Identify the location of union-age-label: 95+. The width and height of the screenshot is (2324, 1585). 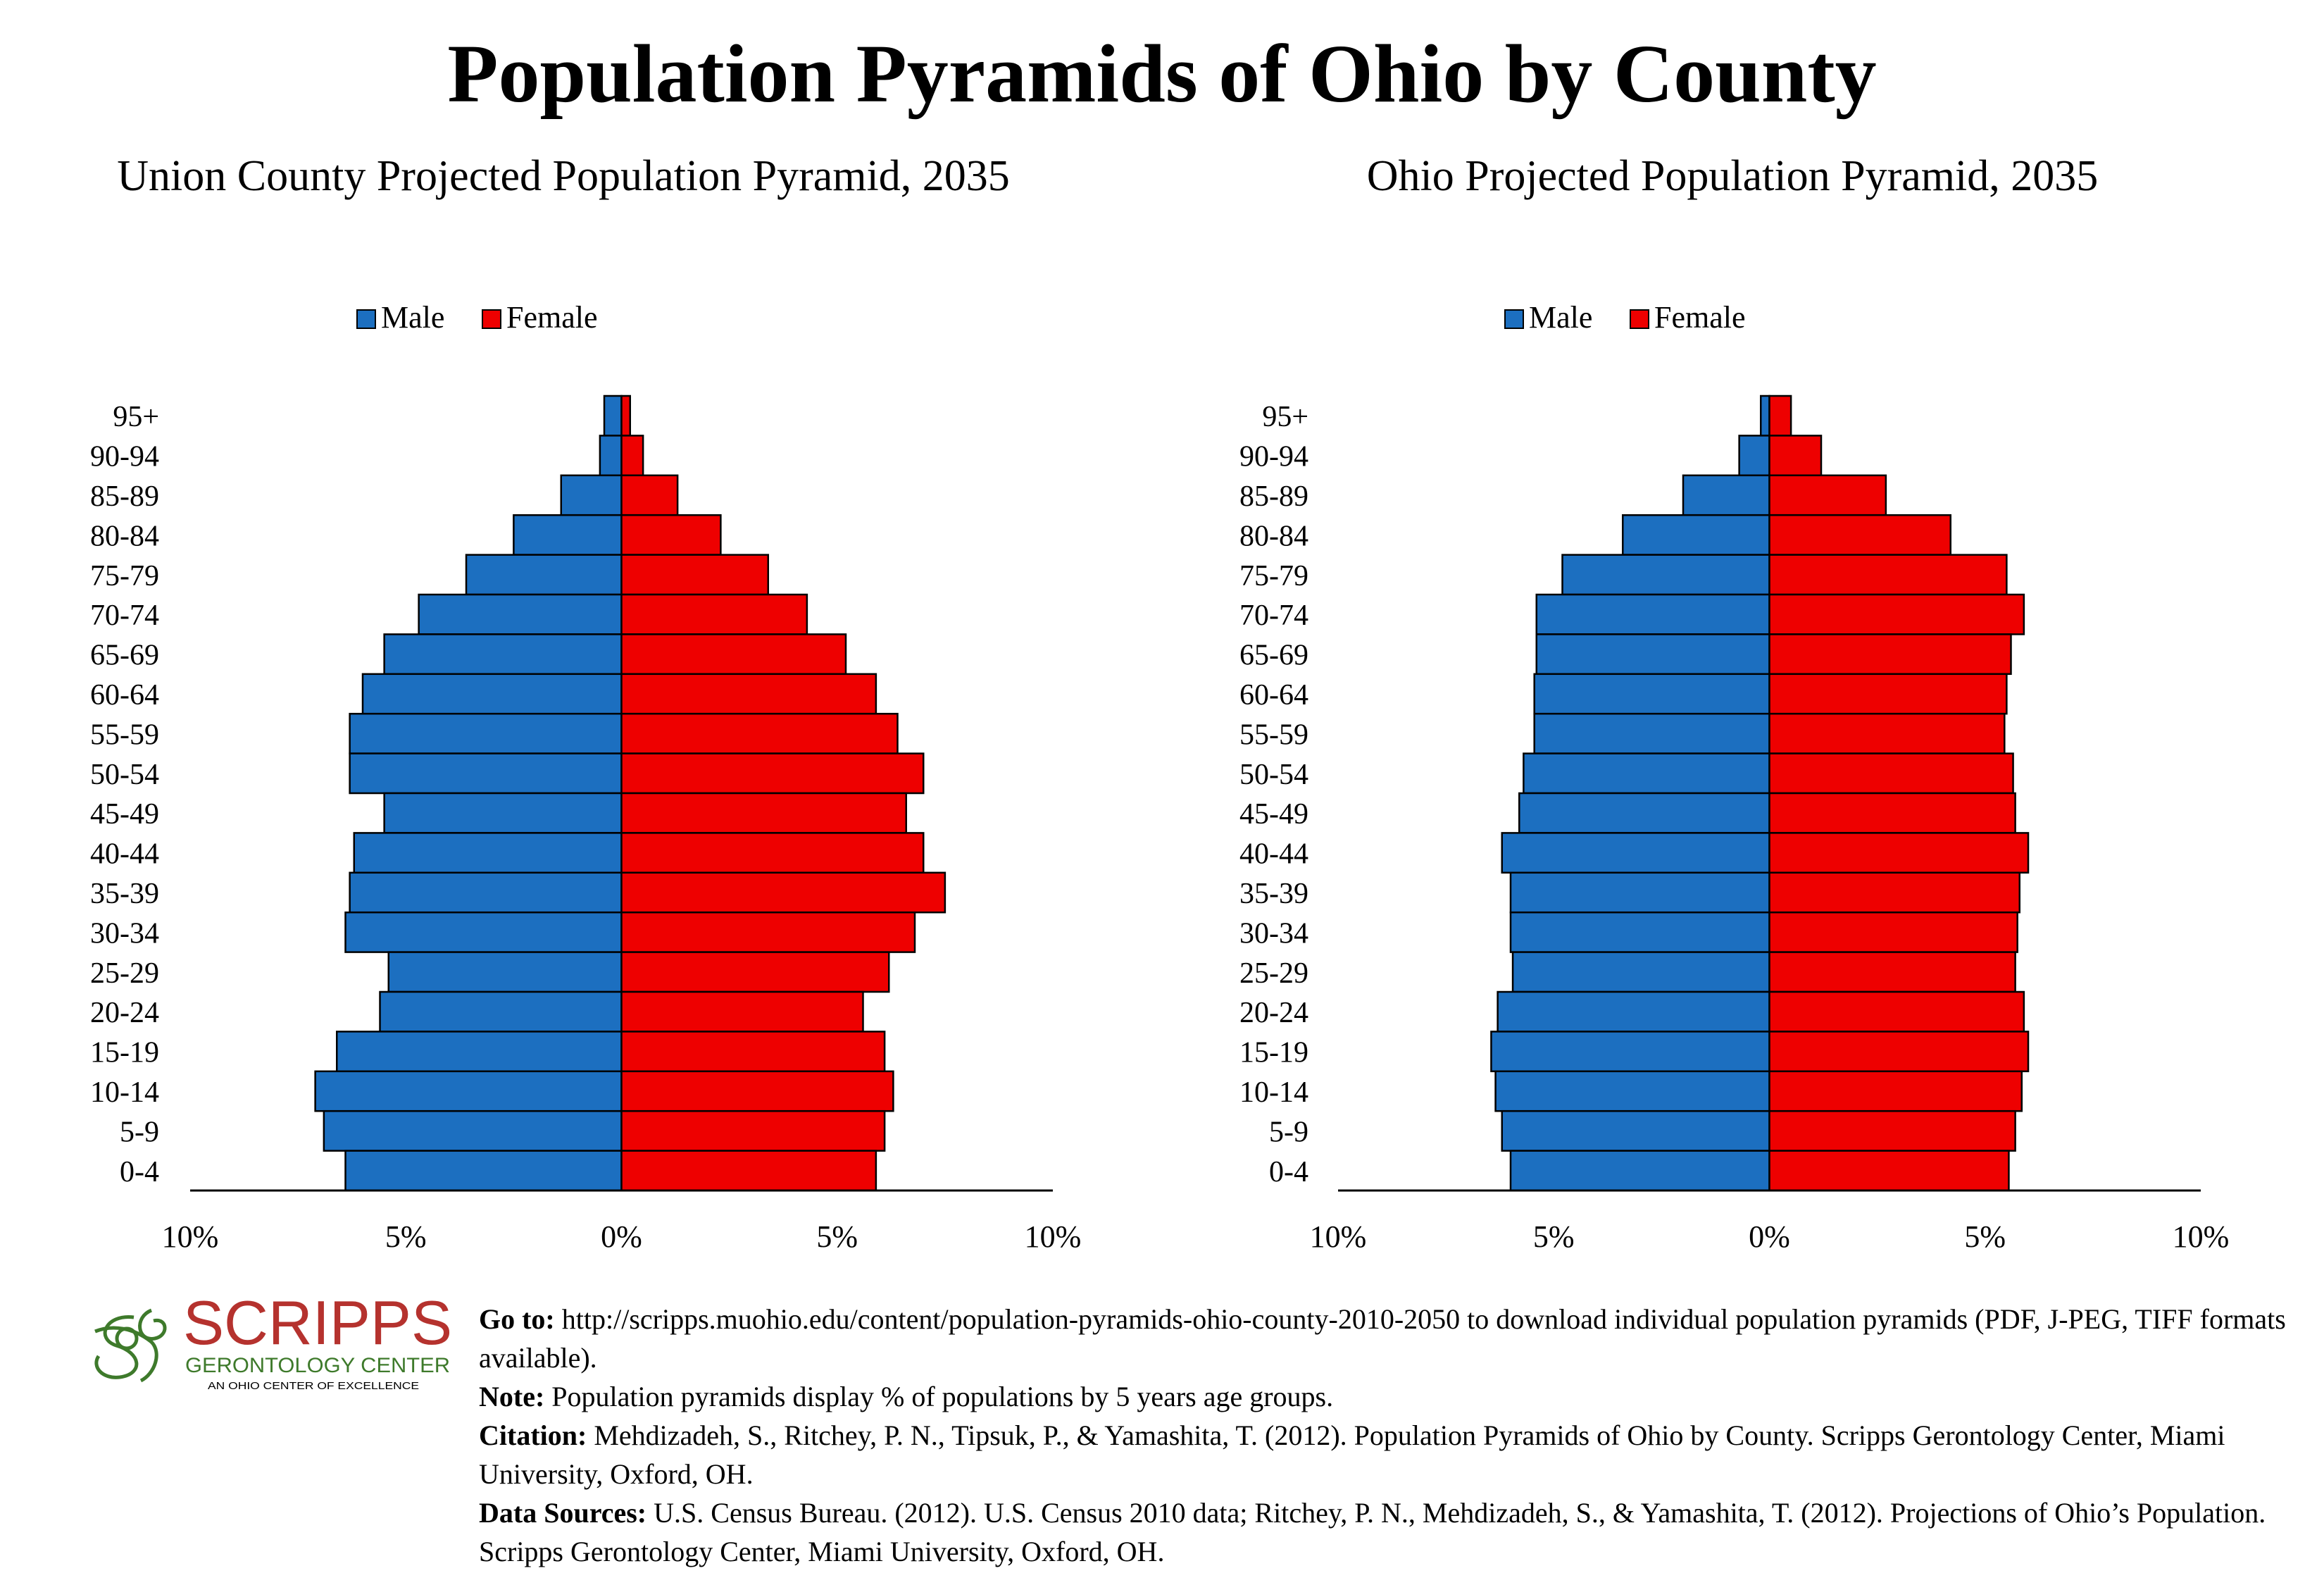
(136, 417).